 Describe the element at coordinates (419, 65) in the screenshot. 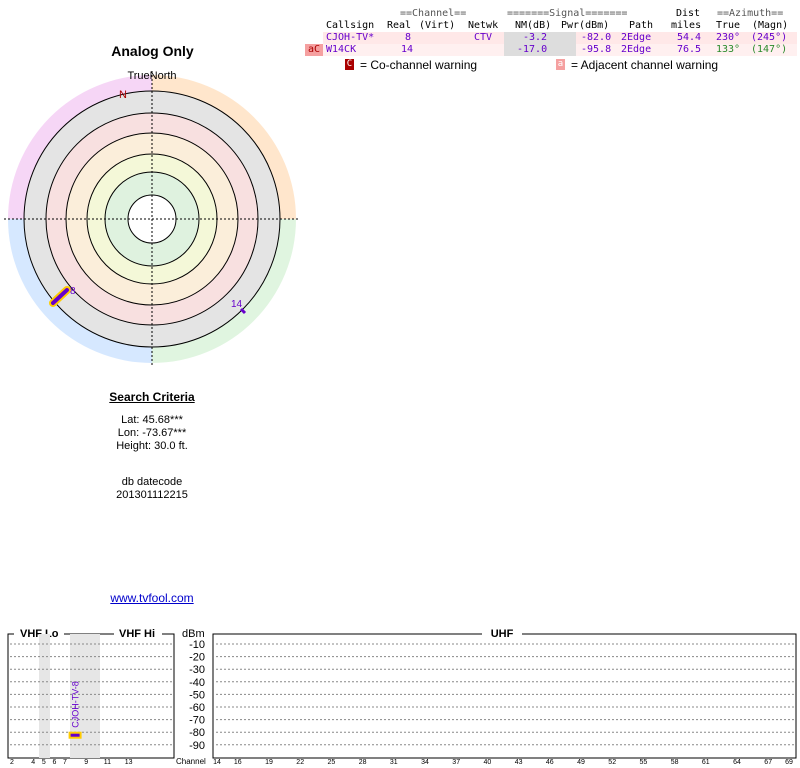

I see `co-channel-legend: = Co-channel warning` at that location.